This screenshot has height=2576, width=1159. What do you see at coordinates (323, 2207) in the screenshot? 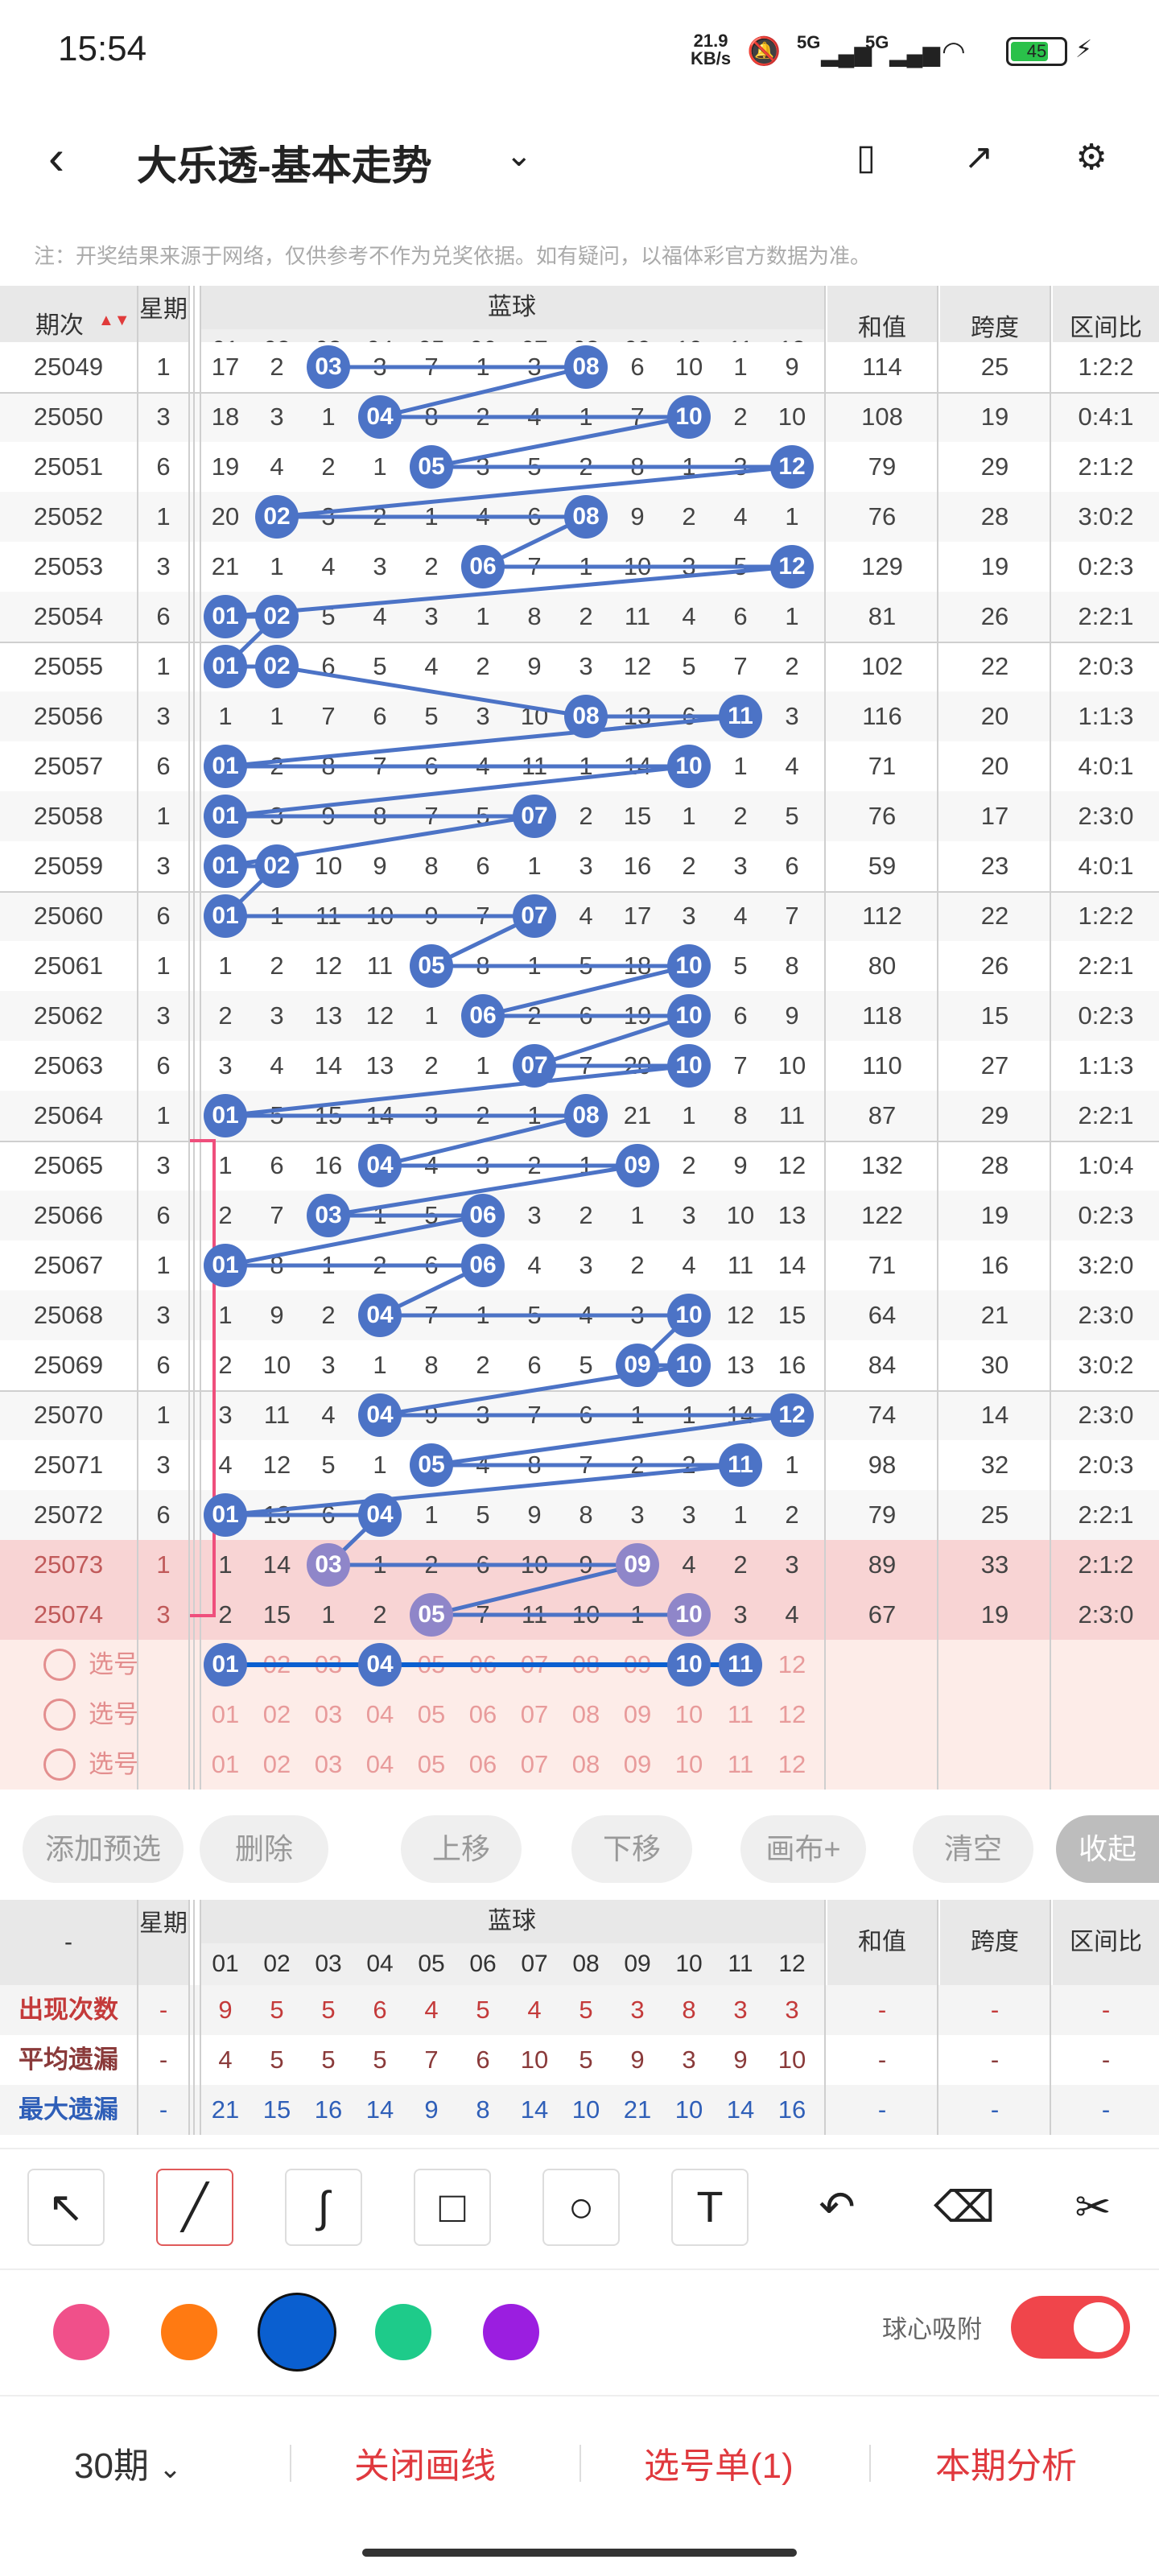
I see `curve-tool-icon: ∫` at bounding box center [323, 2207].